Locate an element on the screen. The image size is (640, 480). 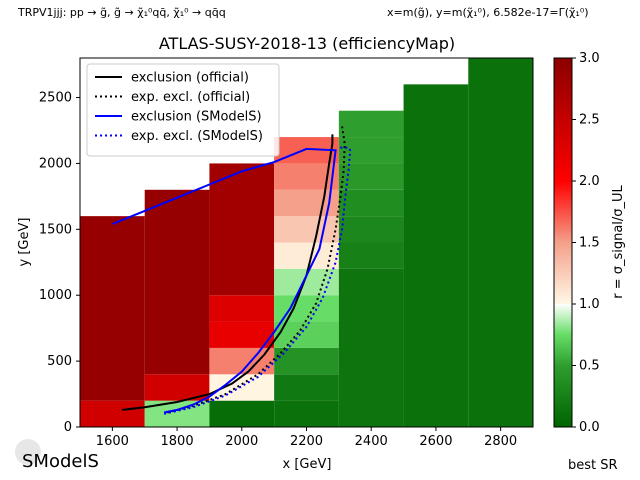
colorbar-tick-label: 0.5 is located at coordinates (589, 366).